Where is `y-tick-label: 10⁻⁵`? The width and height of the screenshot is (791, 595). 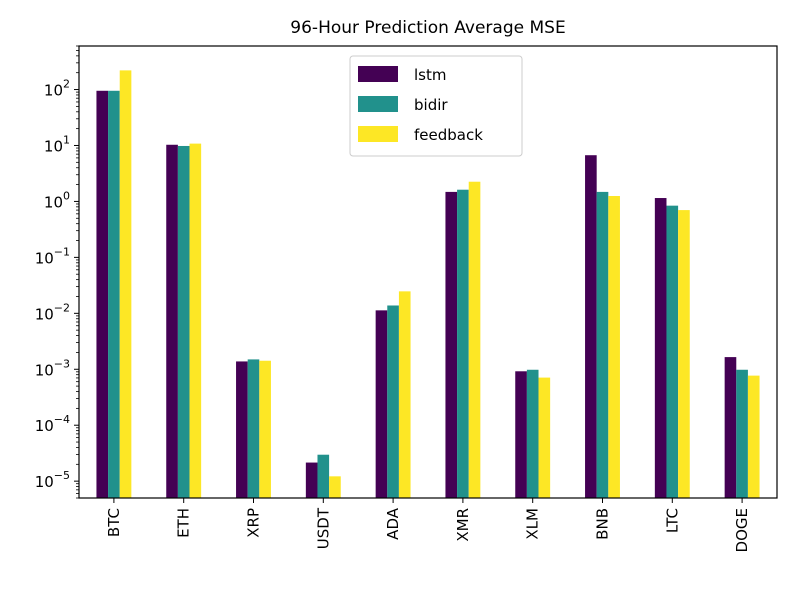
y-tick-label: 10⁻⁵ is located at coordinates (52, 480).